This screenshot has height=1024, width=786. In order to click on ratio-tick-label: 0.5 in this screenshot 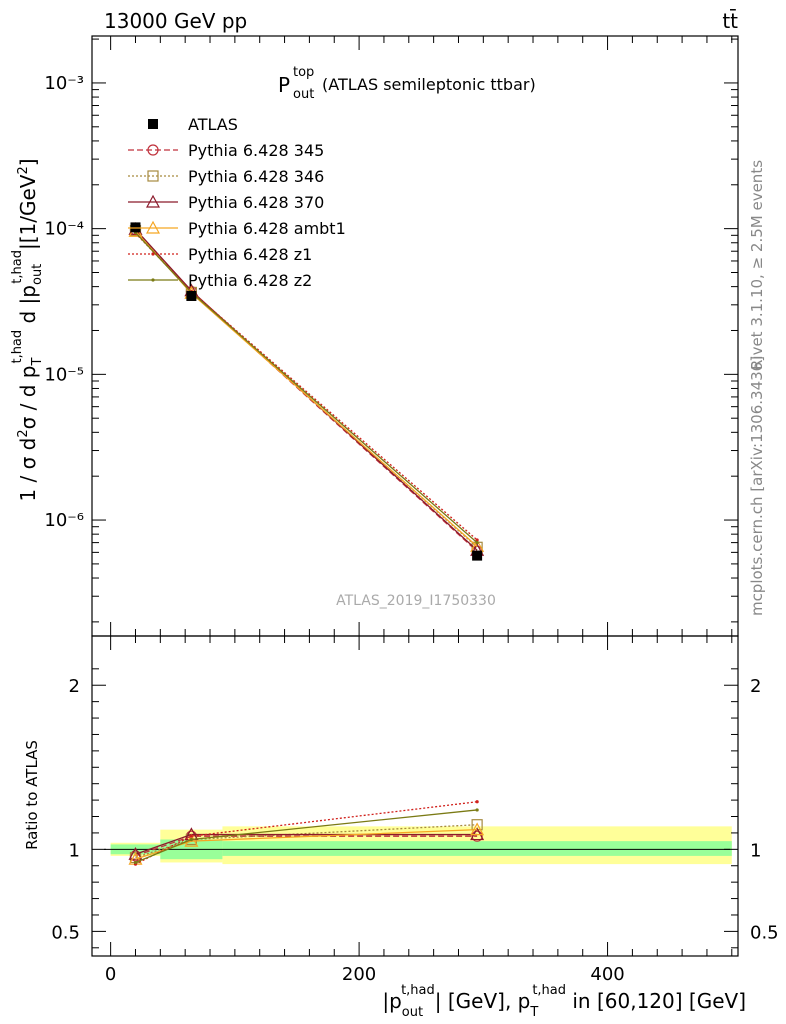, I will do `click(65, 932)`.